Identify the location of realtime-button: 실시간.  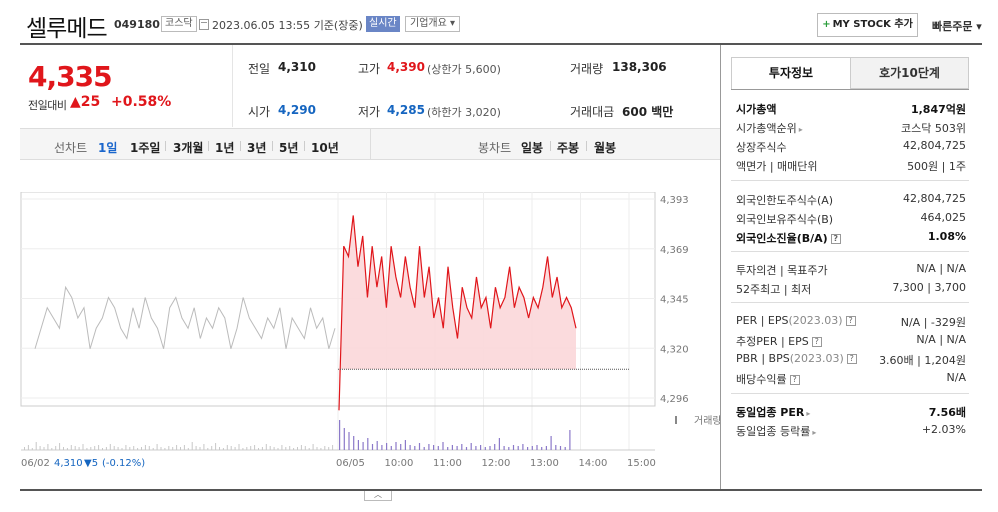
(383, 24).